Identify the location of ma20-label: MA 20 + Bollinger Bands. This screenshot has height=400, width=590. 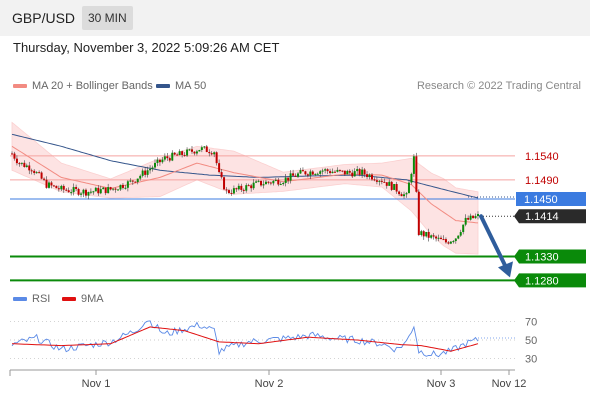
(92, 86).